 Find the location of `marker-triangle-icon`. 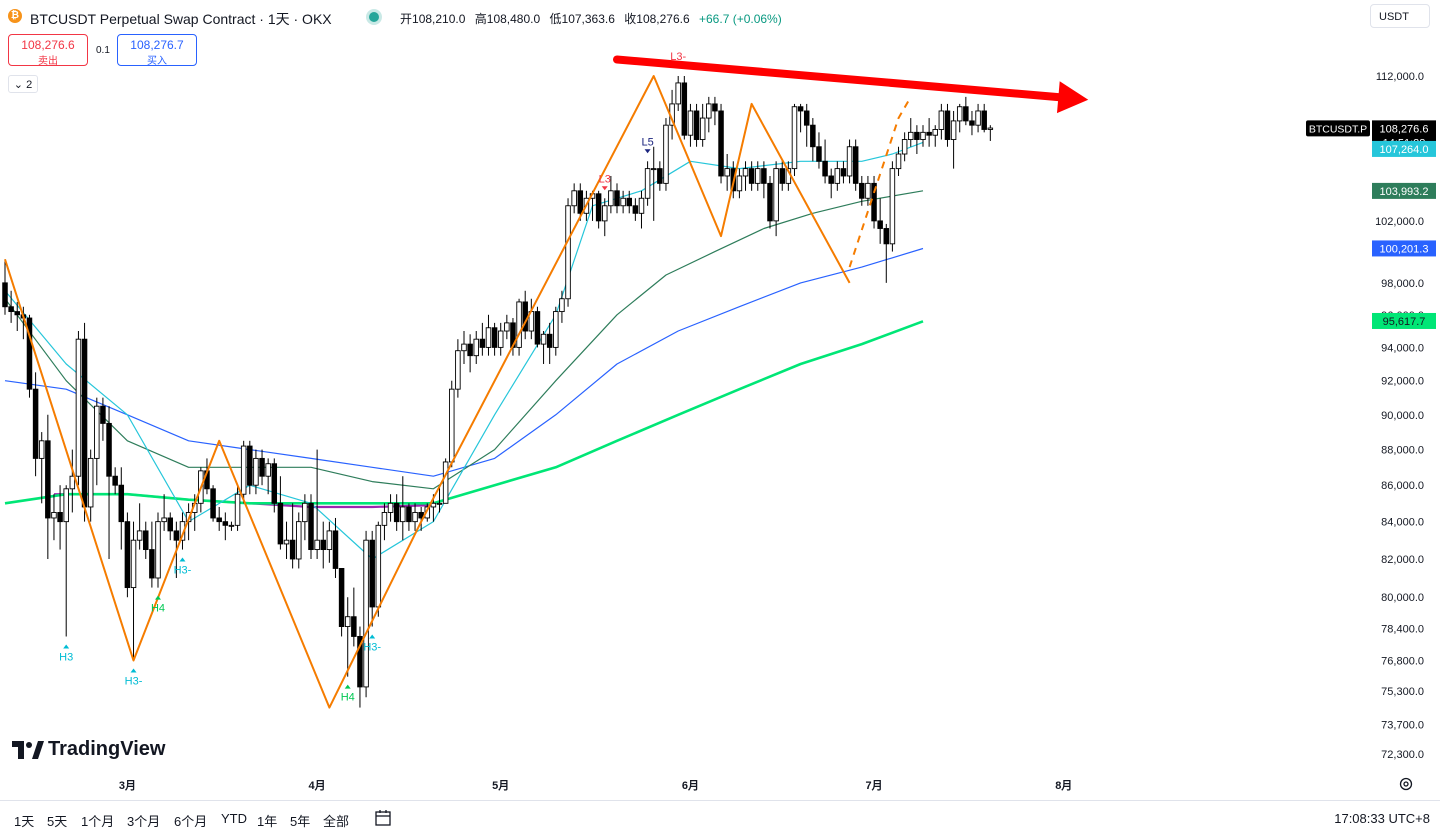

marker-triangle-icon is located at coordinates (372, 636).